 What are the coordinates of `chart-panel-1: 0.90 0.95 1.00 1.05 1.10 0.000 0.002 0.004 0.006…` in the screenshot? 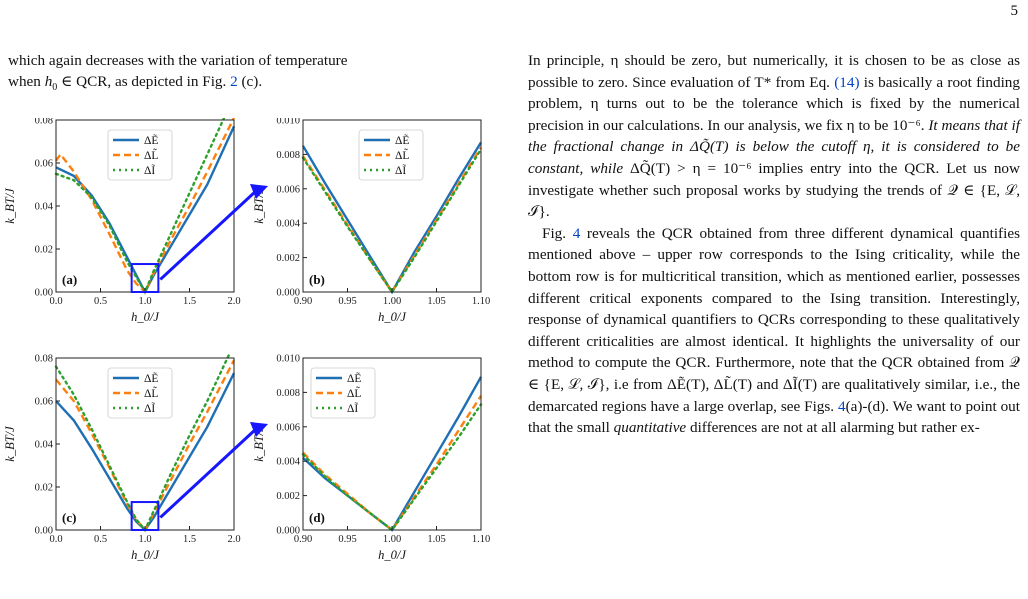 It's located at (371, 221).